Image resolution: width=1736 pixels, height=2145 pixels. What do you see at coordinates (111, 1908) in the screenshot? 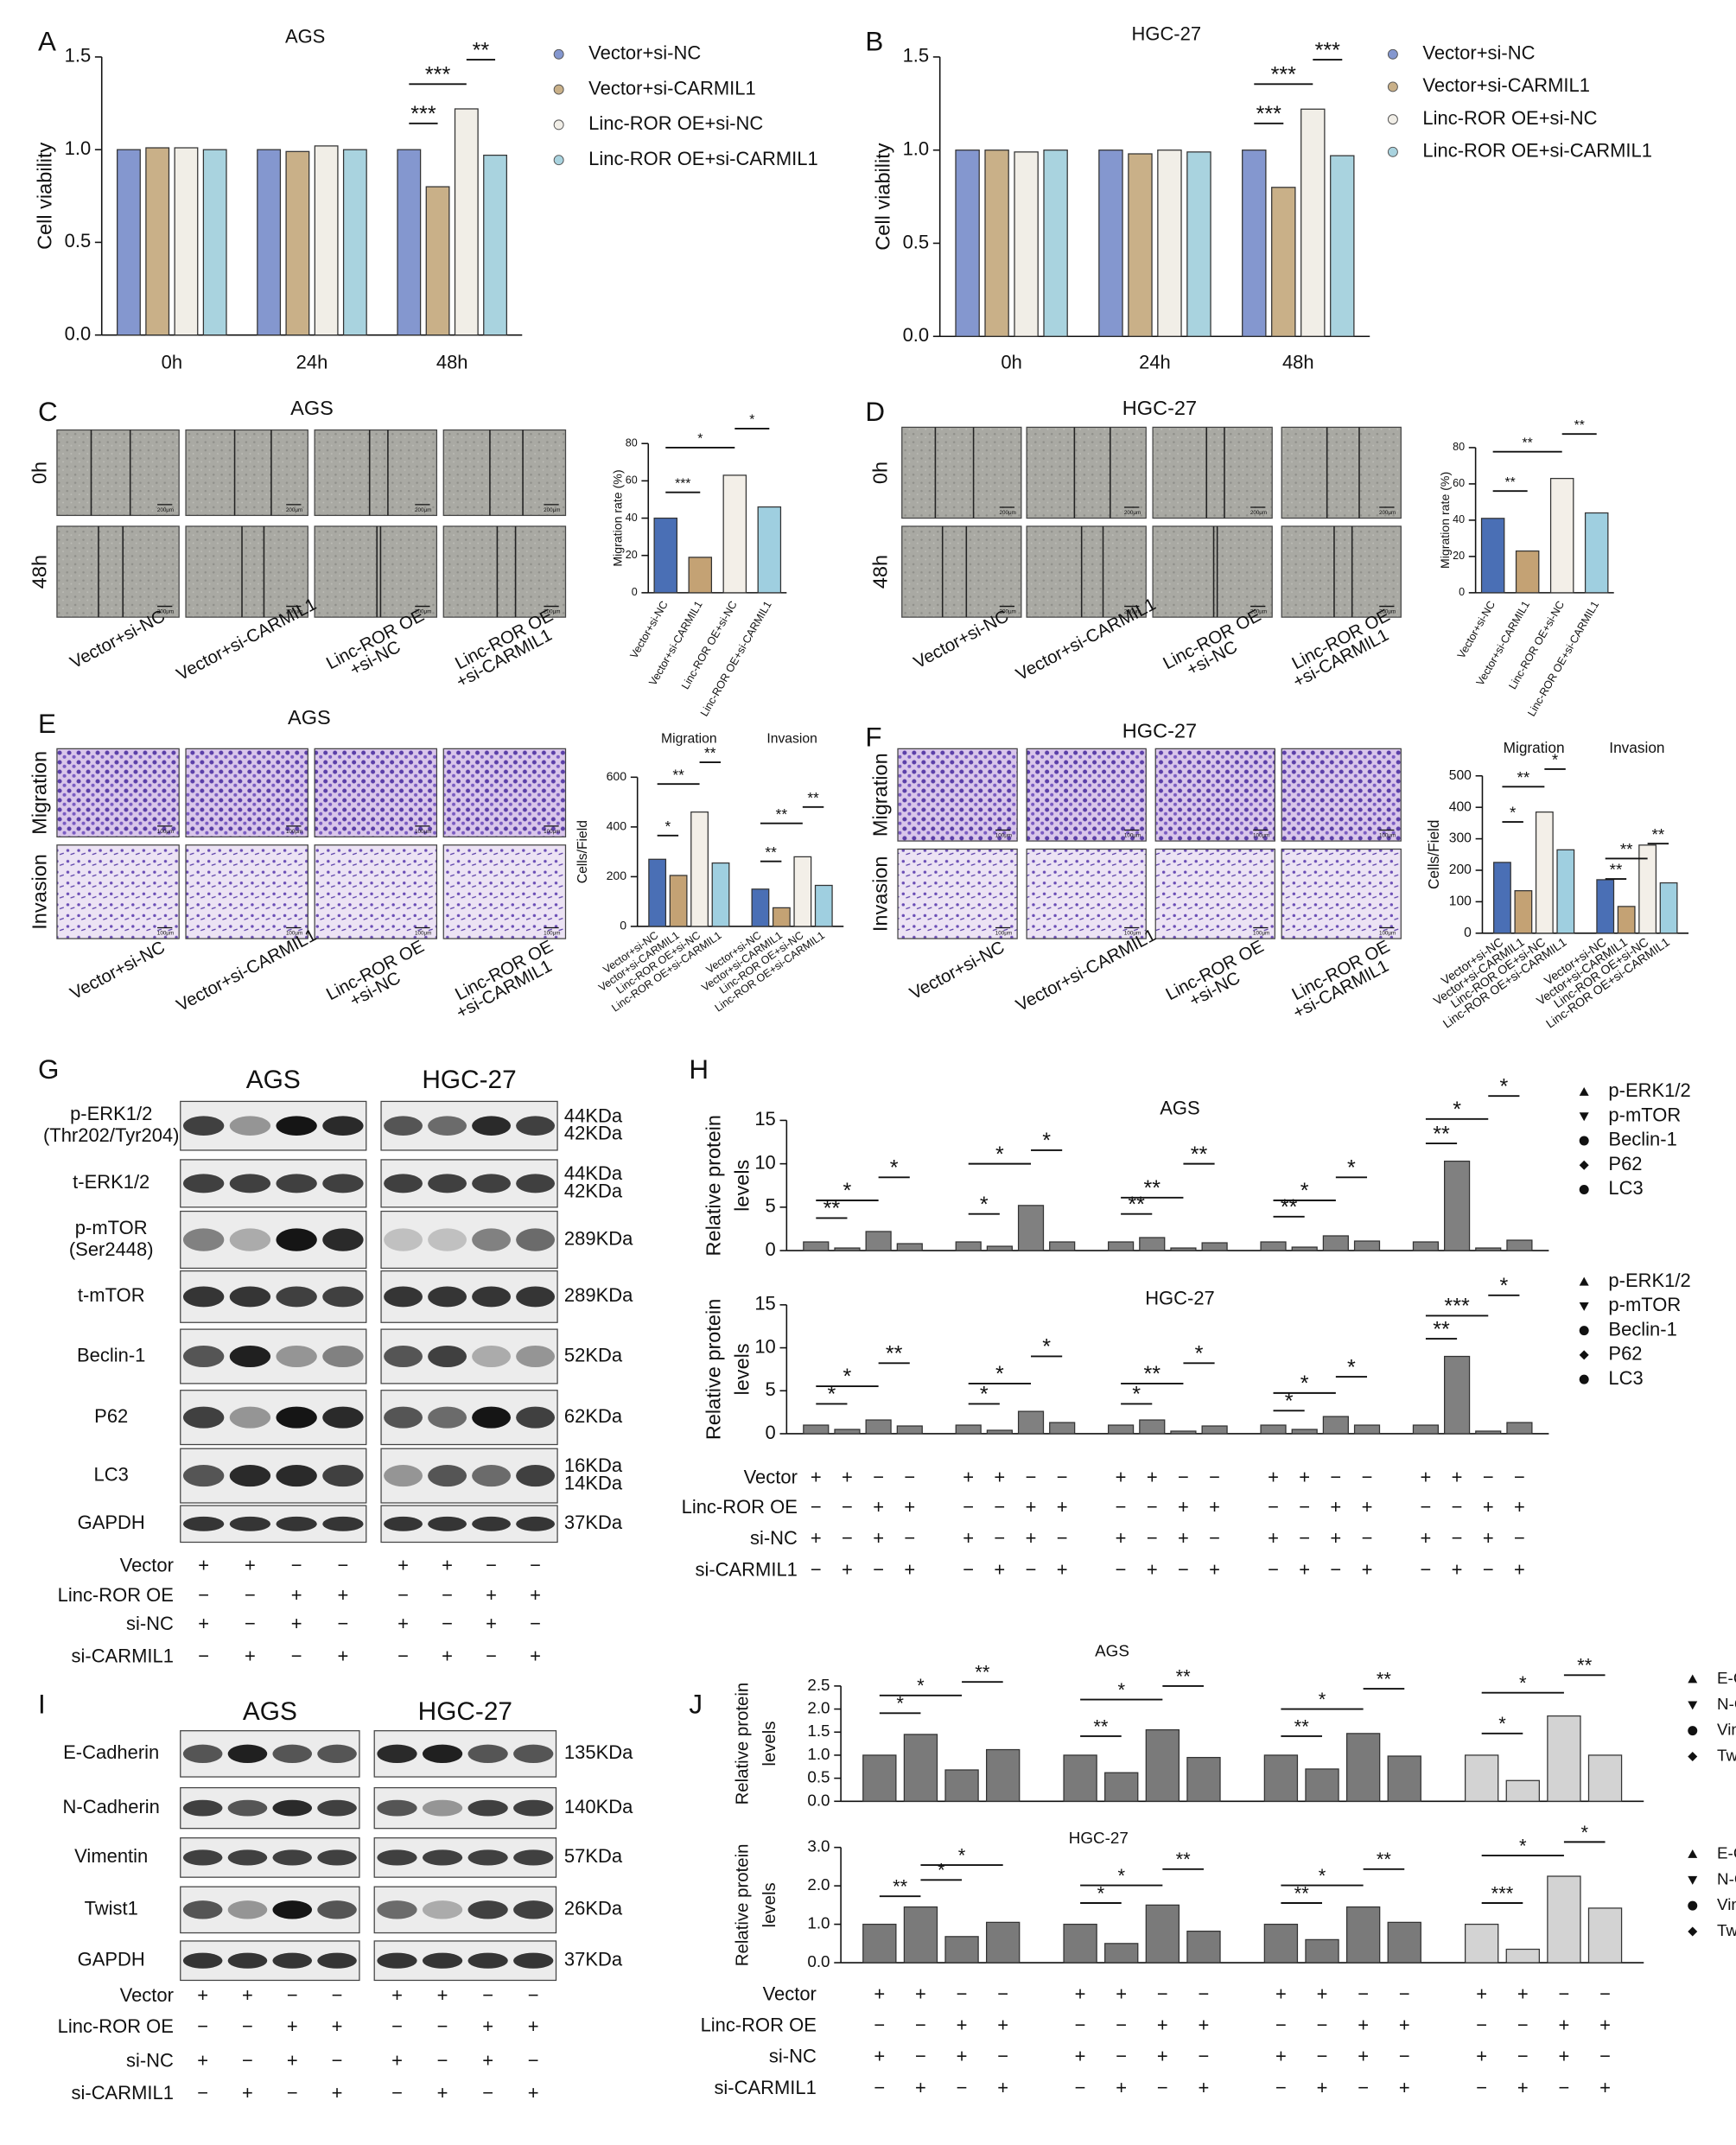
I see `protein-label: Twist1` at bounding box center [111, 1908].